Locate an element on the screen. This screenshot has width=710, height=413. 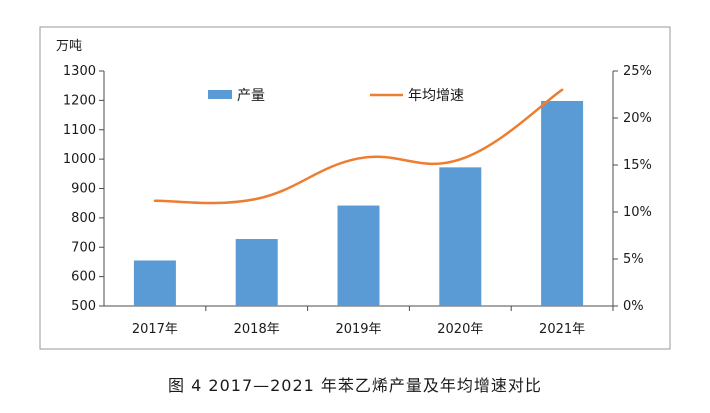
right-axis-ticks: 0% 5% 10% 15% 20% 25% is located at coordinates (632, 189).